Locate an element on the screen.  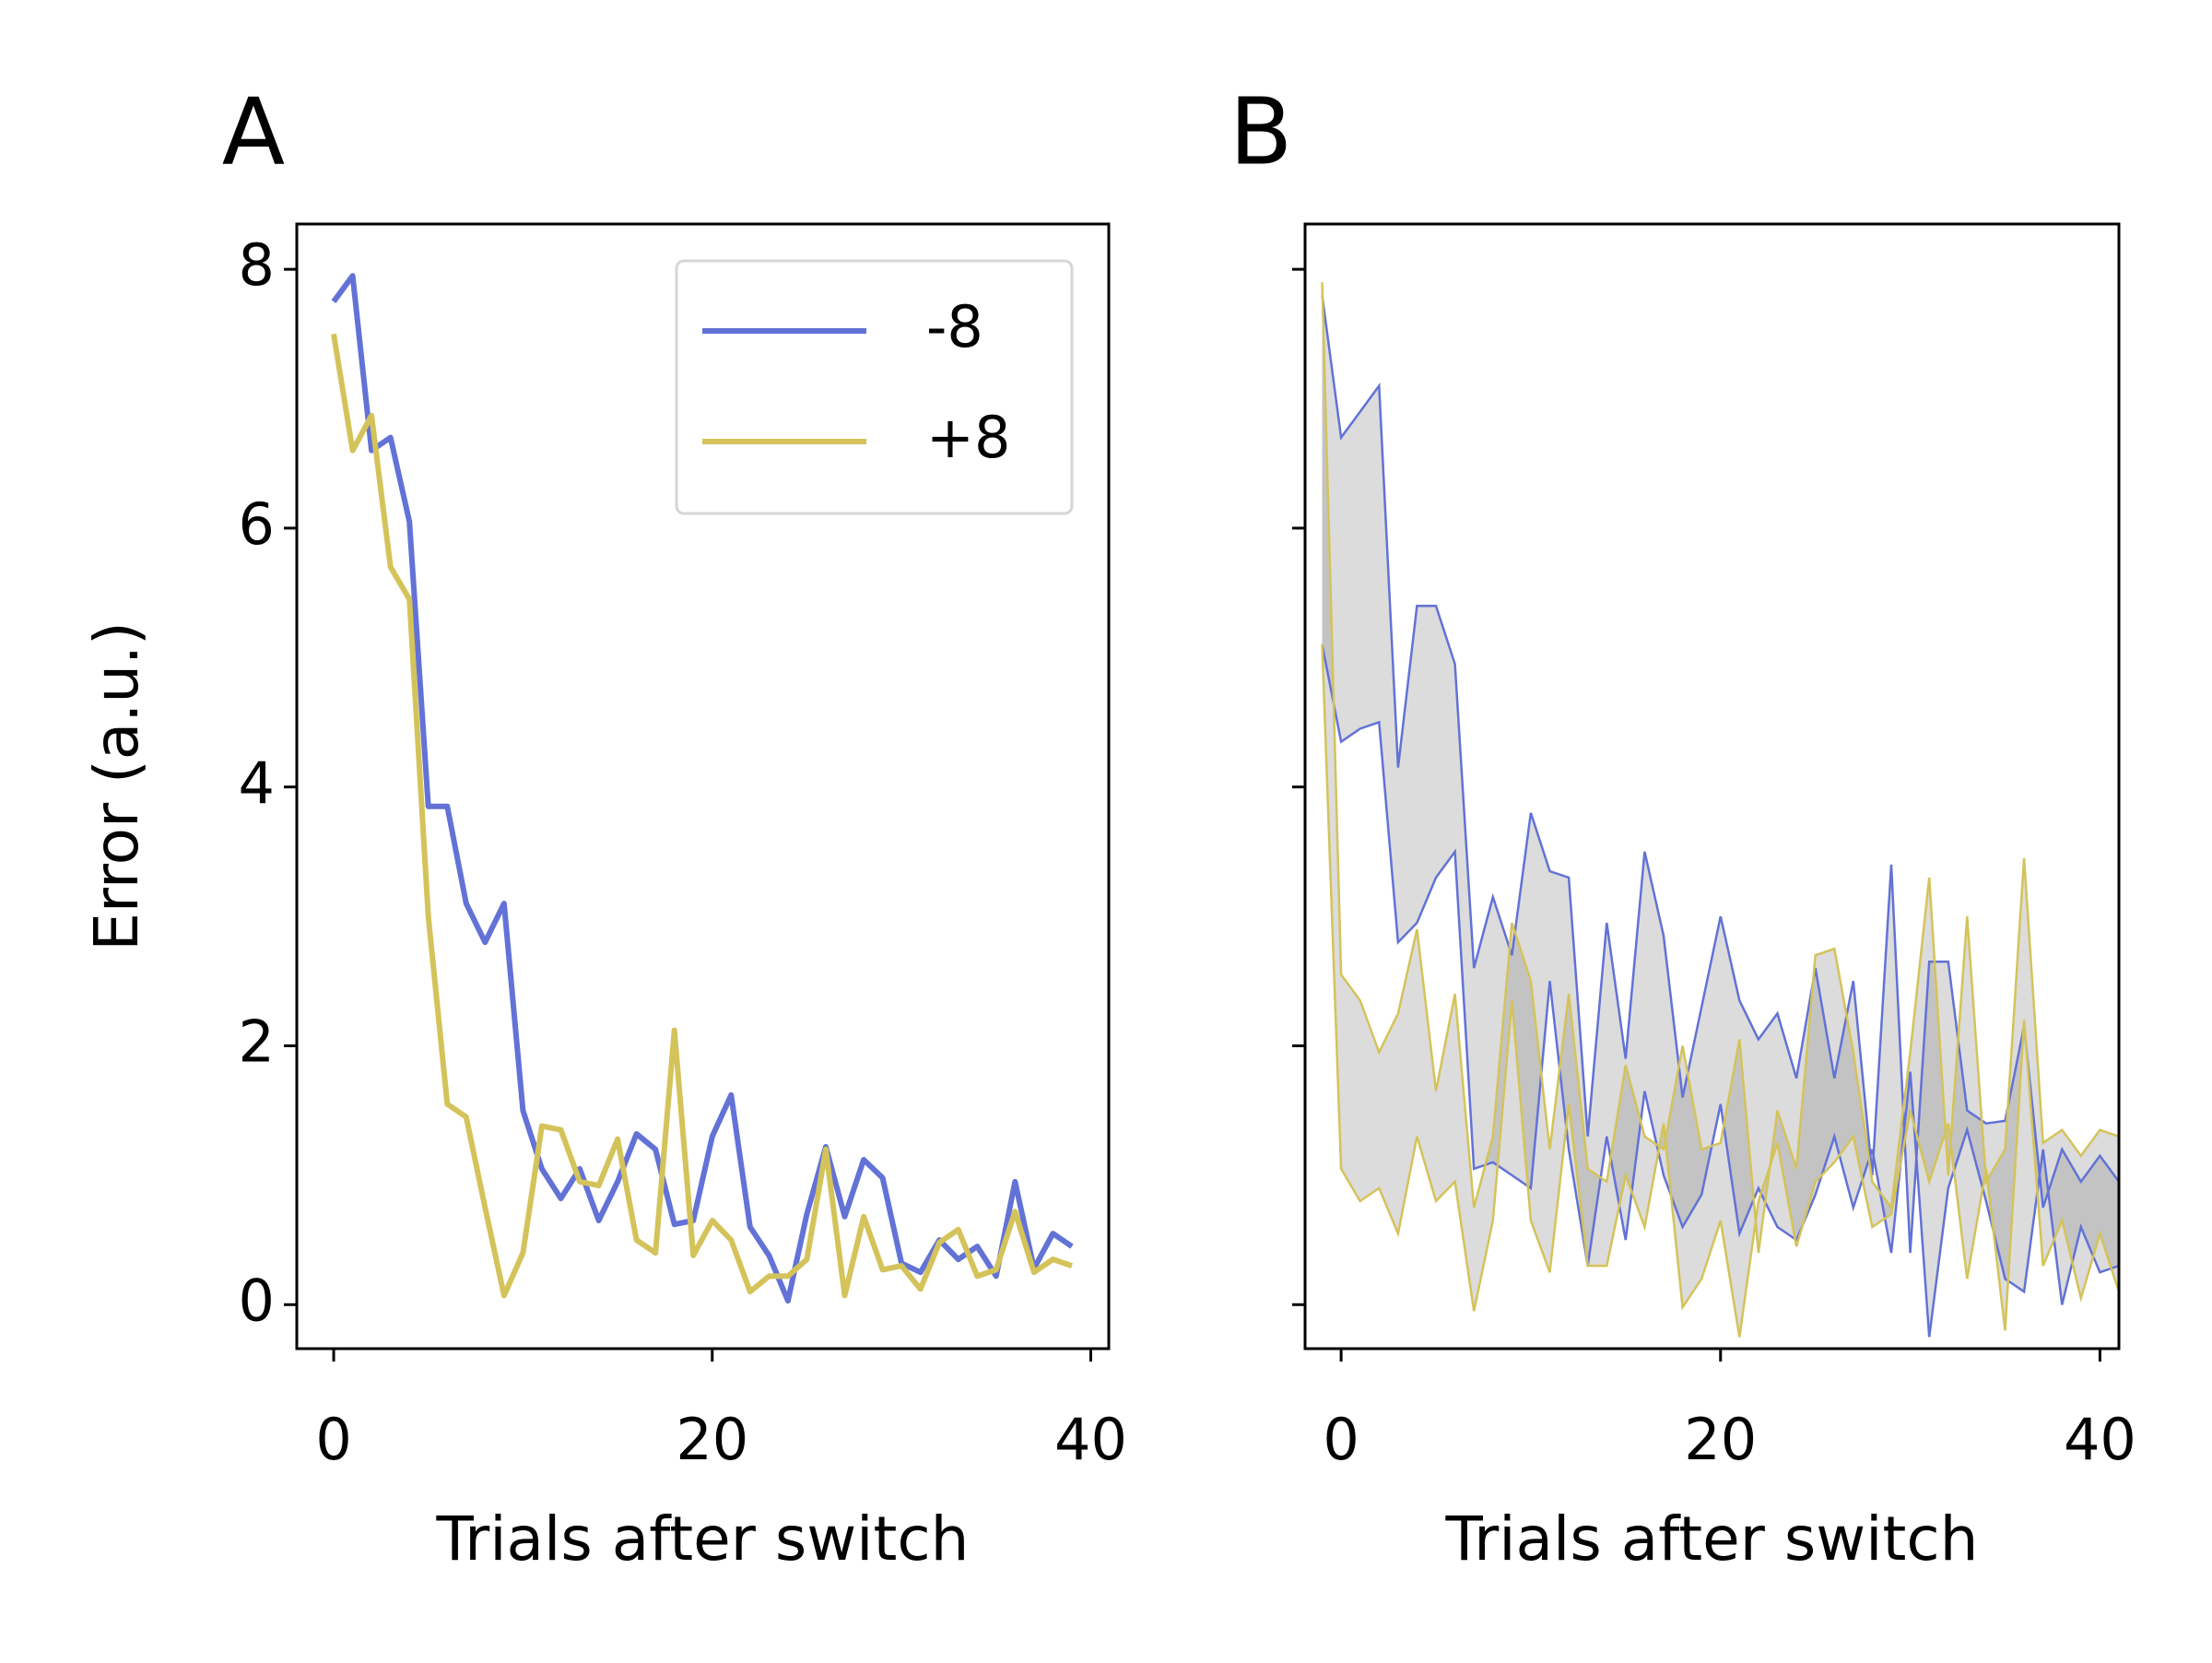
y-tick-label: 6 is located at coordinates (257, 524).